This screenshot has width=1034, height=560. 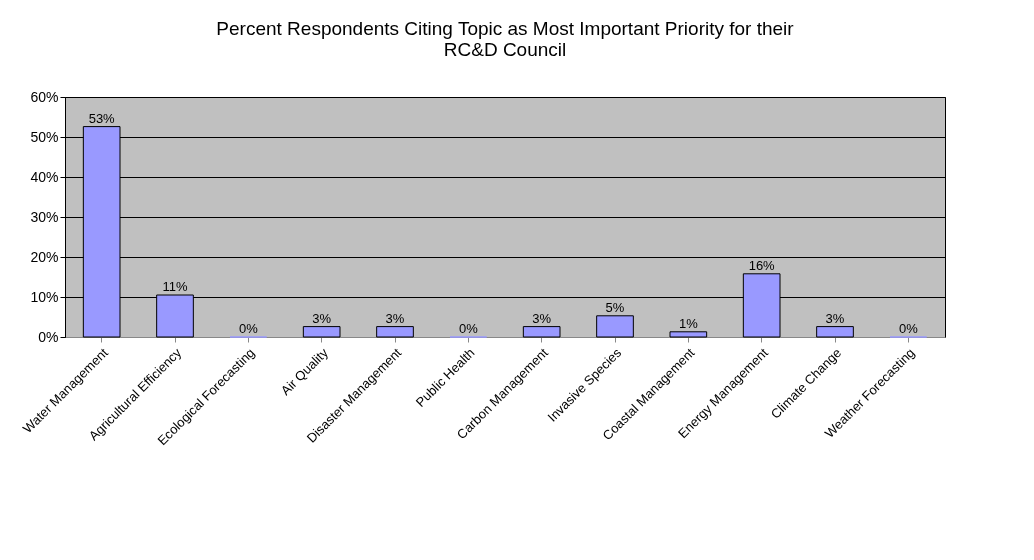 What do you see at coordinates (44, 216) in the screenshot?
I see `y-tick-label: 30%` at bounding box center [44, 216].